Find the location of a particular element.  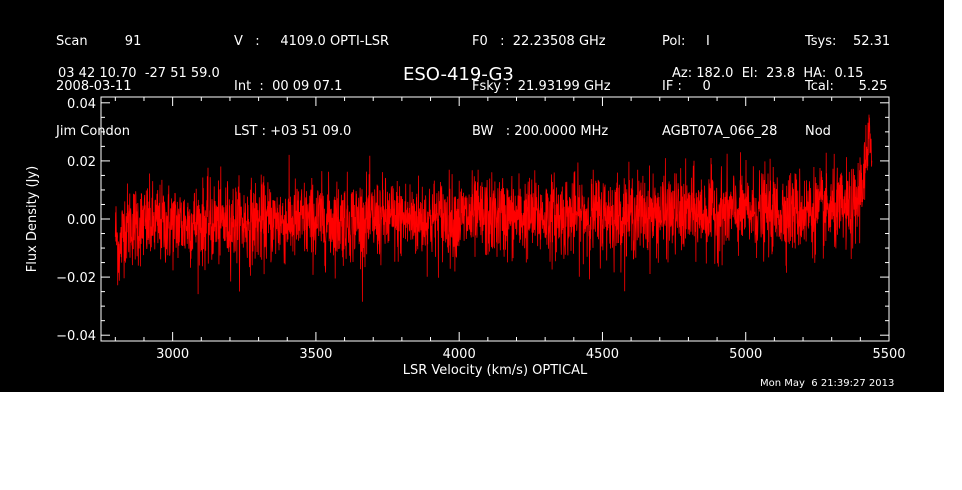

x-tick-label: 5500 is located at coordinates (888, 354).